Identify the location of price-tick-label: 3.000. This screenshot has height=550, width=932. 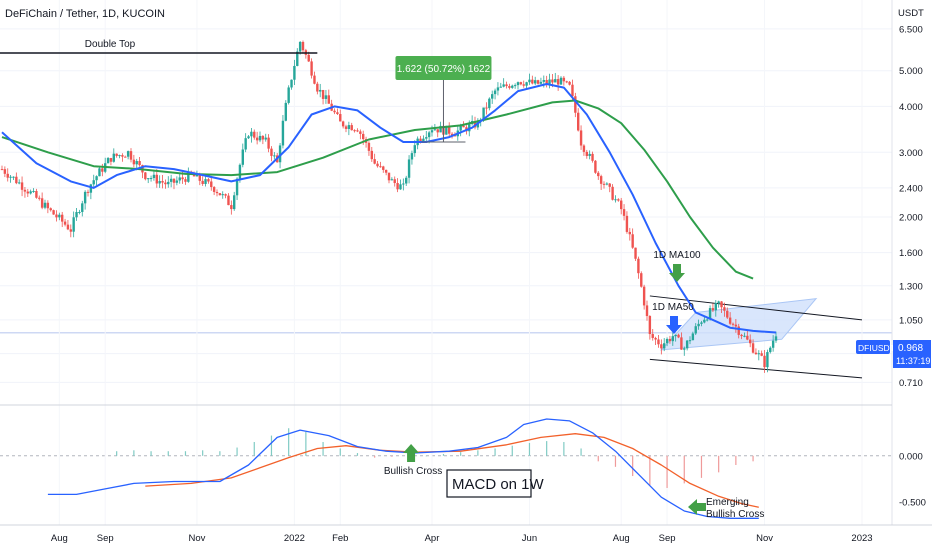
(911, 153).